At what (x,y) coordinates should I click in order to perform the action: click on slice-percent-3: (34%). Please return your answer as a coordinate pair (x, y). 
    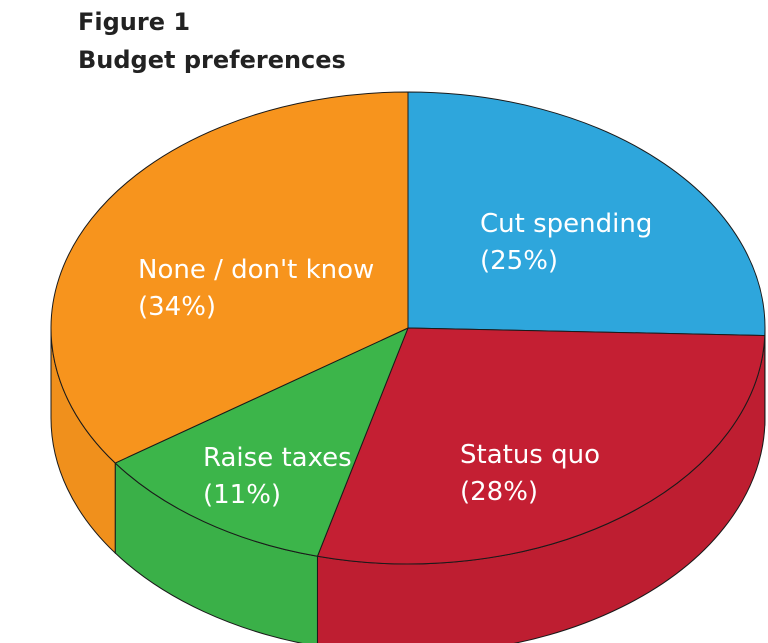
    Looking at the image, I should click on (177, 307).